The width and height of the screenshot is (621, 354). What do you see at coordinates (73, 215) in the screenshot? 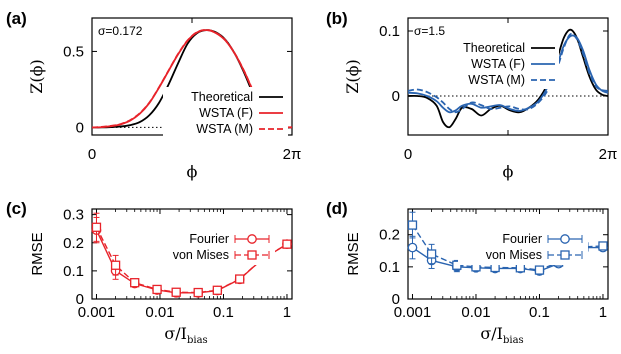
I see `y-tick-label: 0.3` at bounding box center [73, 215].